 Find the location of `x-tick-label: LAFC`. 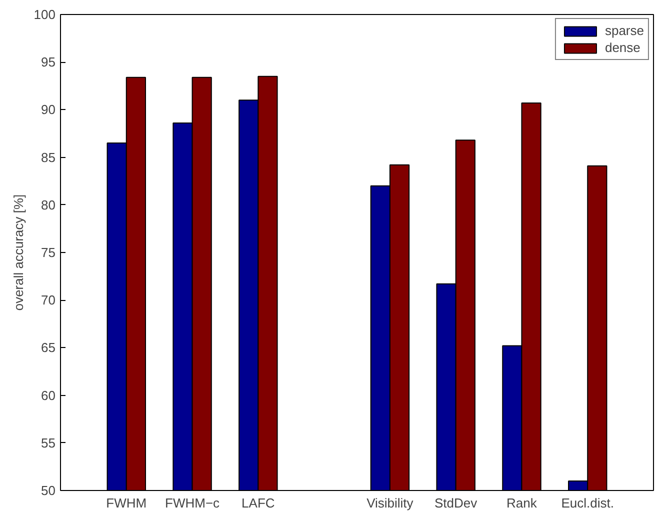

x-tick-label: LAFC is located at coordinates (258, 503).